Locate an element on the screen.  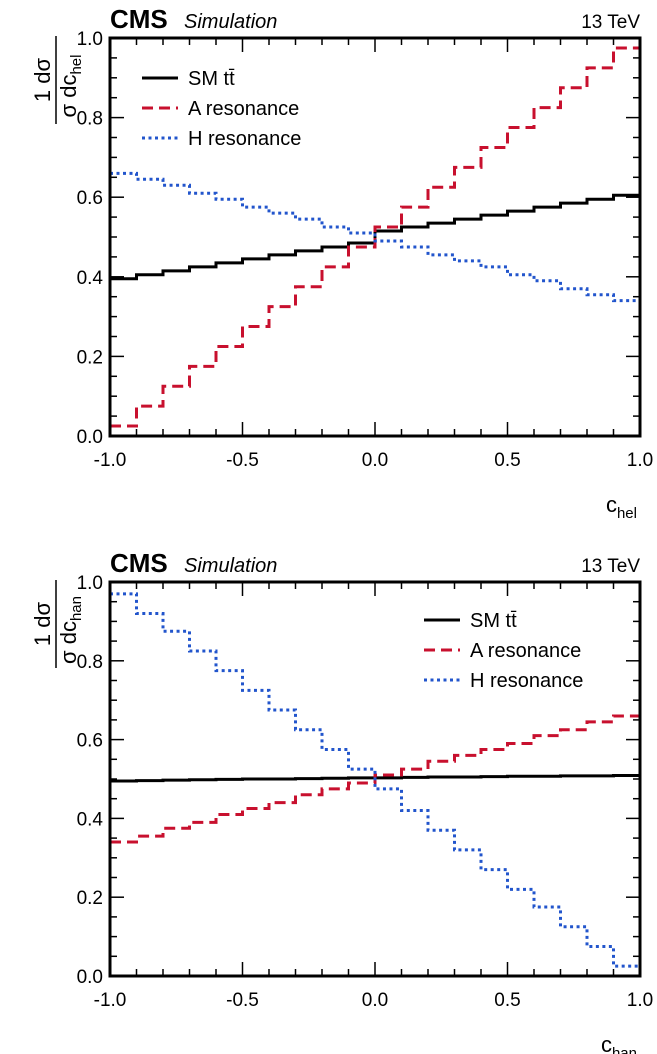
x-axis-title-sub: han is located at coordinates (624, 1049).